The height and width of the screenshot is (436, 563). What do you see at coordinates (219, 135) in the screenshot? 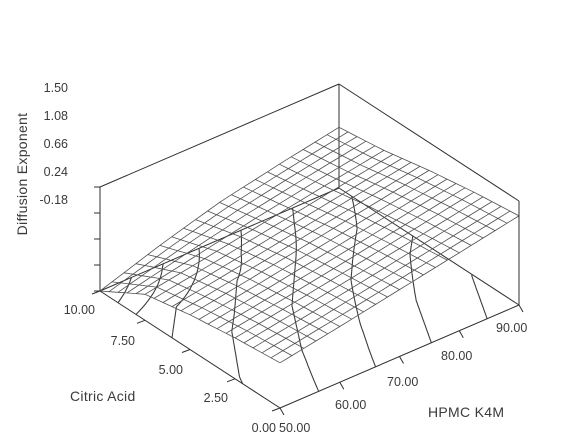
I see `box-top-back-edge` at bounding box center [219, 135].